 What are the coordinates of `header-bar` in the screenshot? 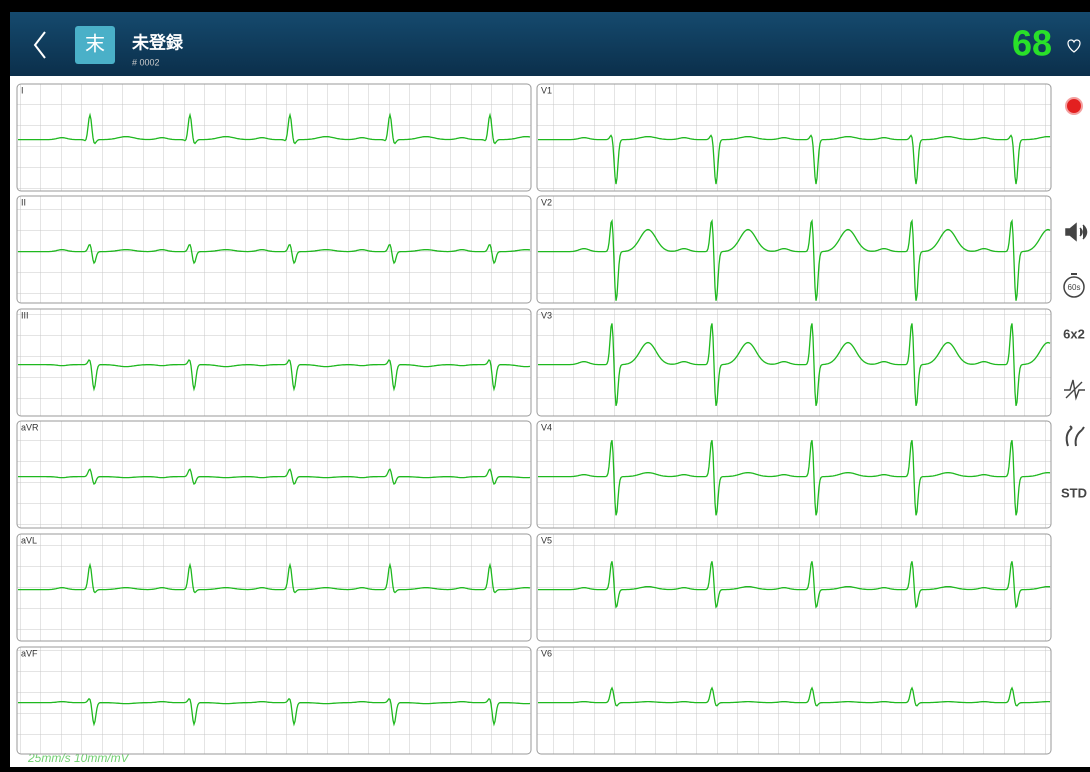 It's located at (550, 44).